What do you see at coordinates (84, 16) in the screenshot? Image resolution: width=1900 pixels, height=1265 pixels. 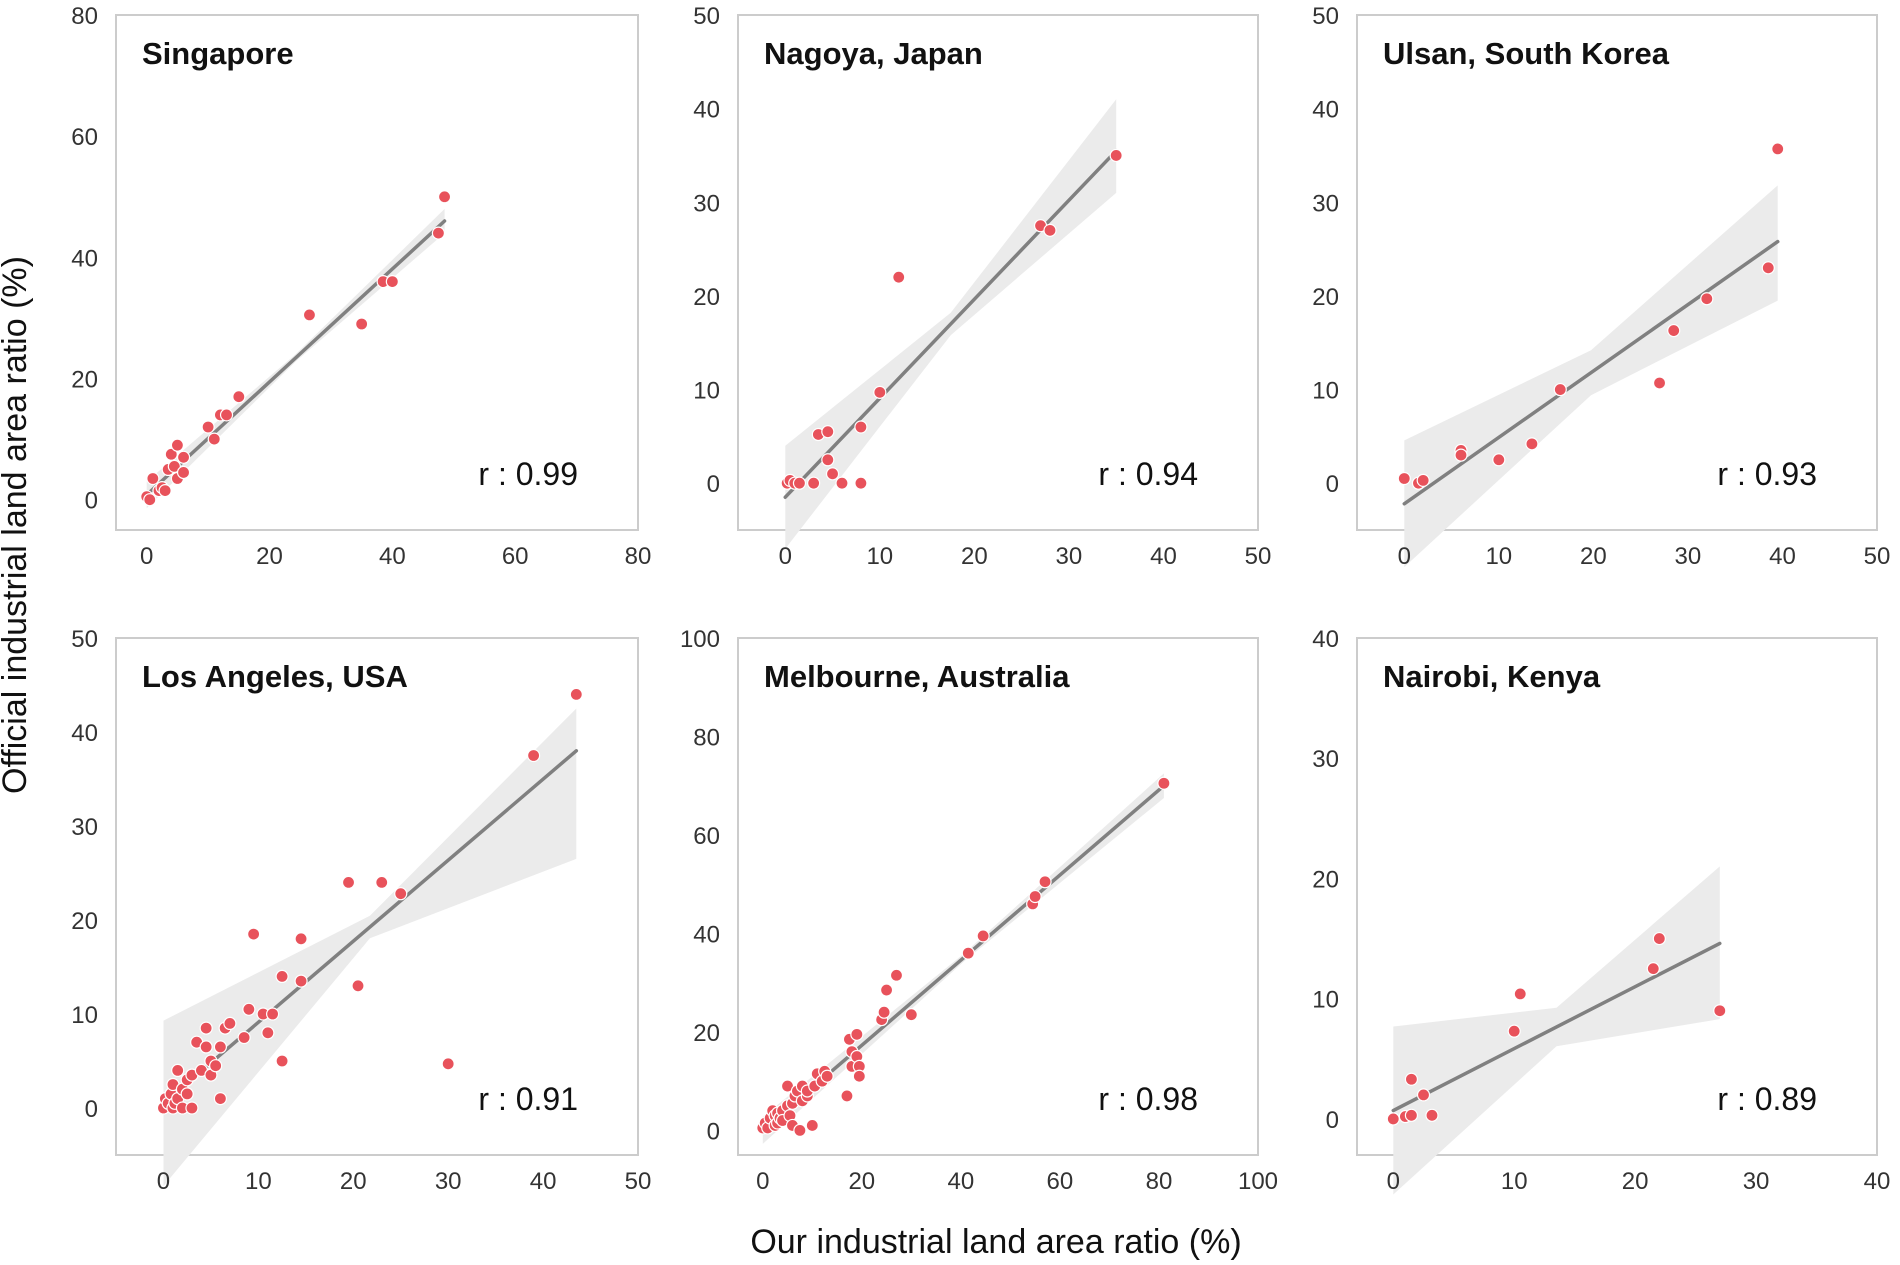 I see `y-tick-label: 80` at bounding box center [84, 16].